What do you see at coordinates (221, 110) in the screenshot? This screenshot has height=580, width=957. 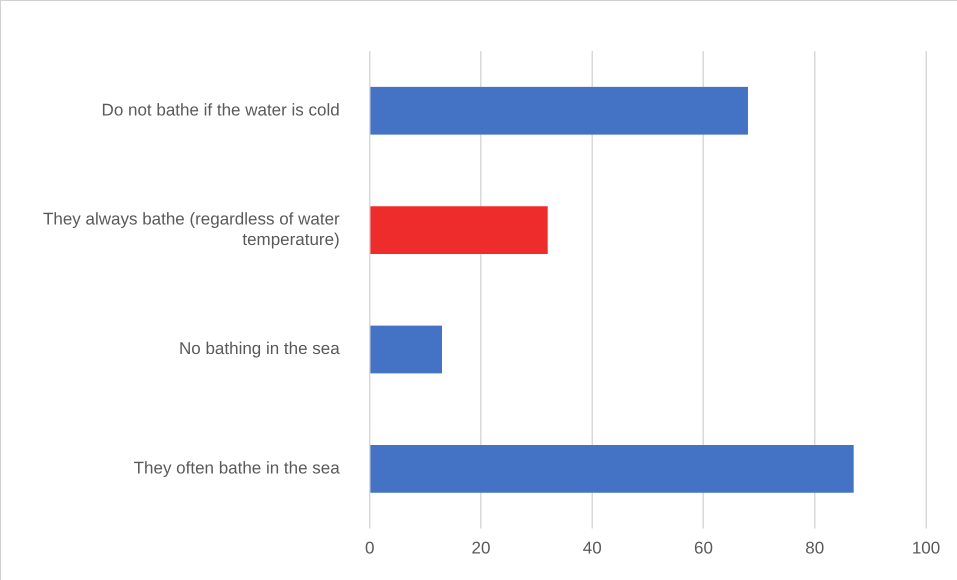 I see `y-tick-label: Do not bathe if the water is cold` at bounding box center [221, 110].